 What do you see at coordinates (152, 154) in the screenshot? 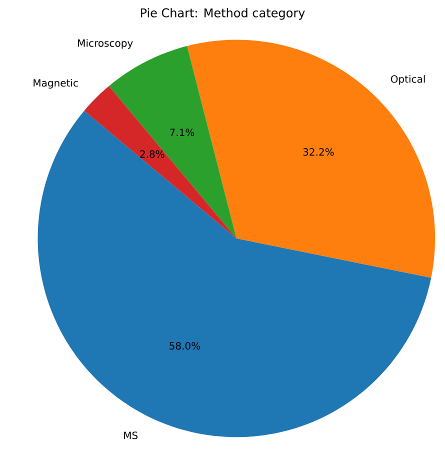
I see `data-label: 2.8%` at bounding box center [152, 154].